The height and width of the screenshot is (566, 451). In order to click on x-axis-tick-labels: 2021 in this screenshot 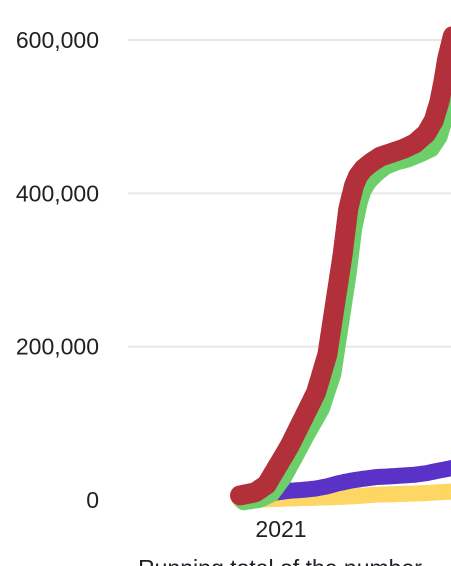, I will do `click(280, 529)`.